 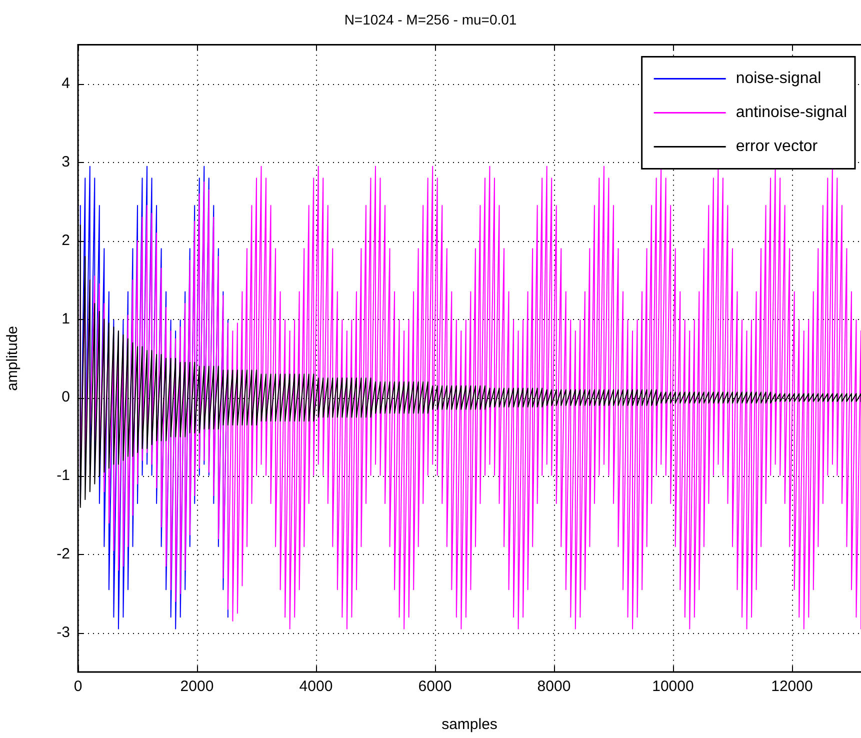 What do you see at coordinates (792, 113) in the screenshot?
I see `legend-label: antinoise-signal` at bounding box center [792, 113].